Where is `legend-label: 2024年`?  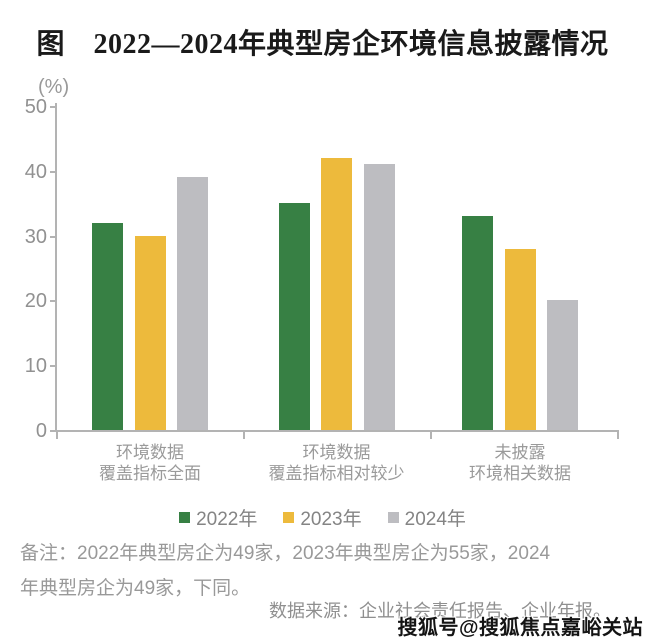
legend-label: 2024年 is located at coordinates (435, 519).